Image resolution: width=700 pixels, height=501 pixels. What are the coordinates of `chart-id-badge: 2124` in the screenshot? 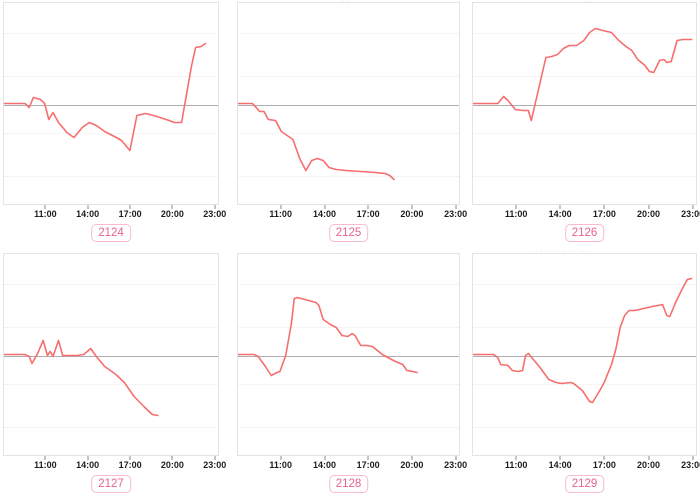 It's located at (111, 233).